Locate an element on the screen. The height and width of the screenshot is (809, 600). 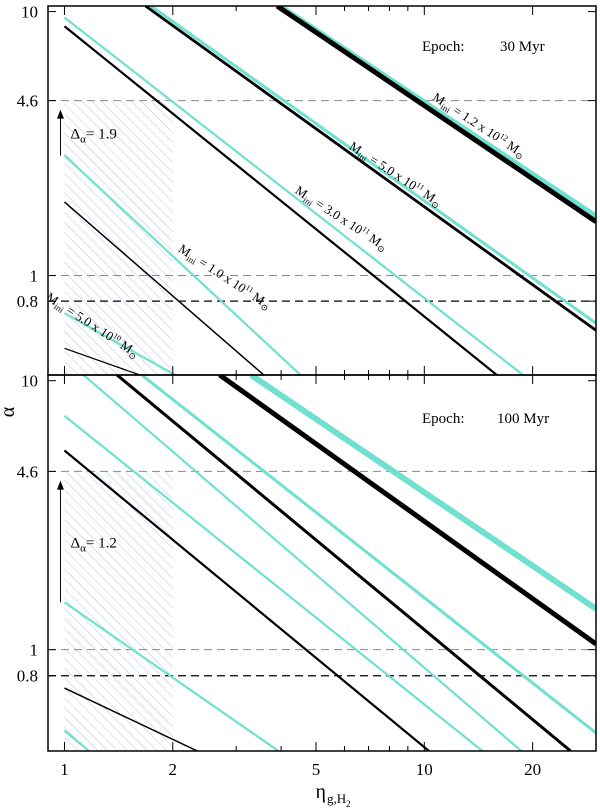
x-tick-label: 5 is located at coordinates (316, 769).